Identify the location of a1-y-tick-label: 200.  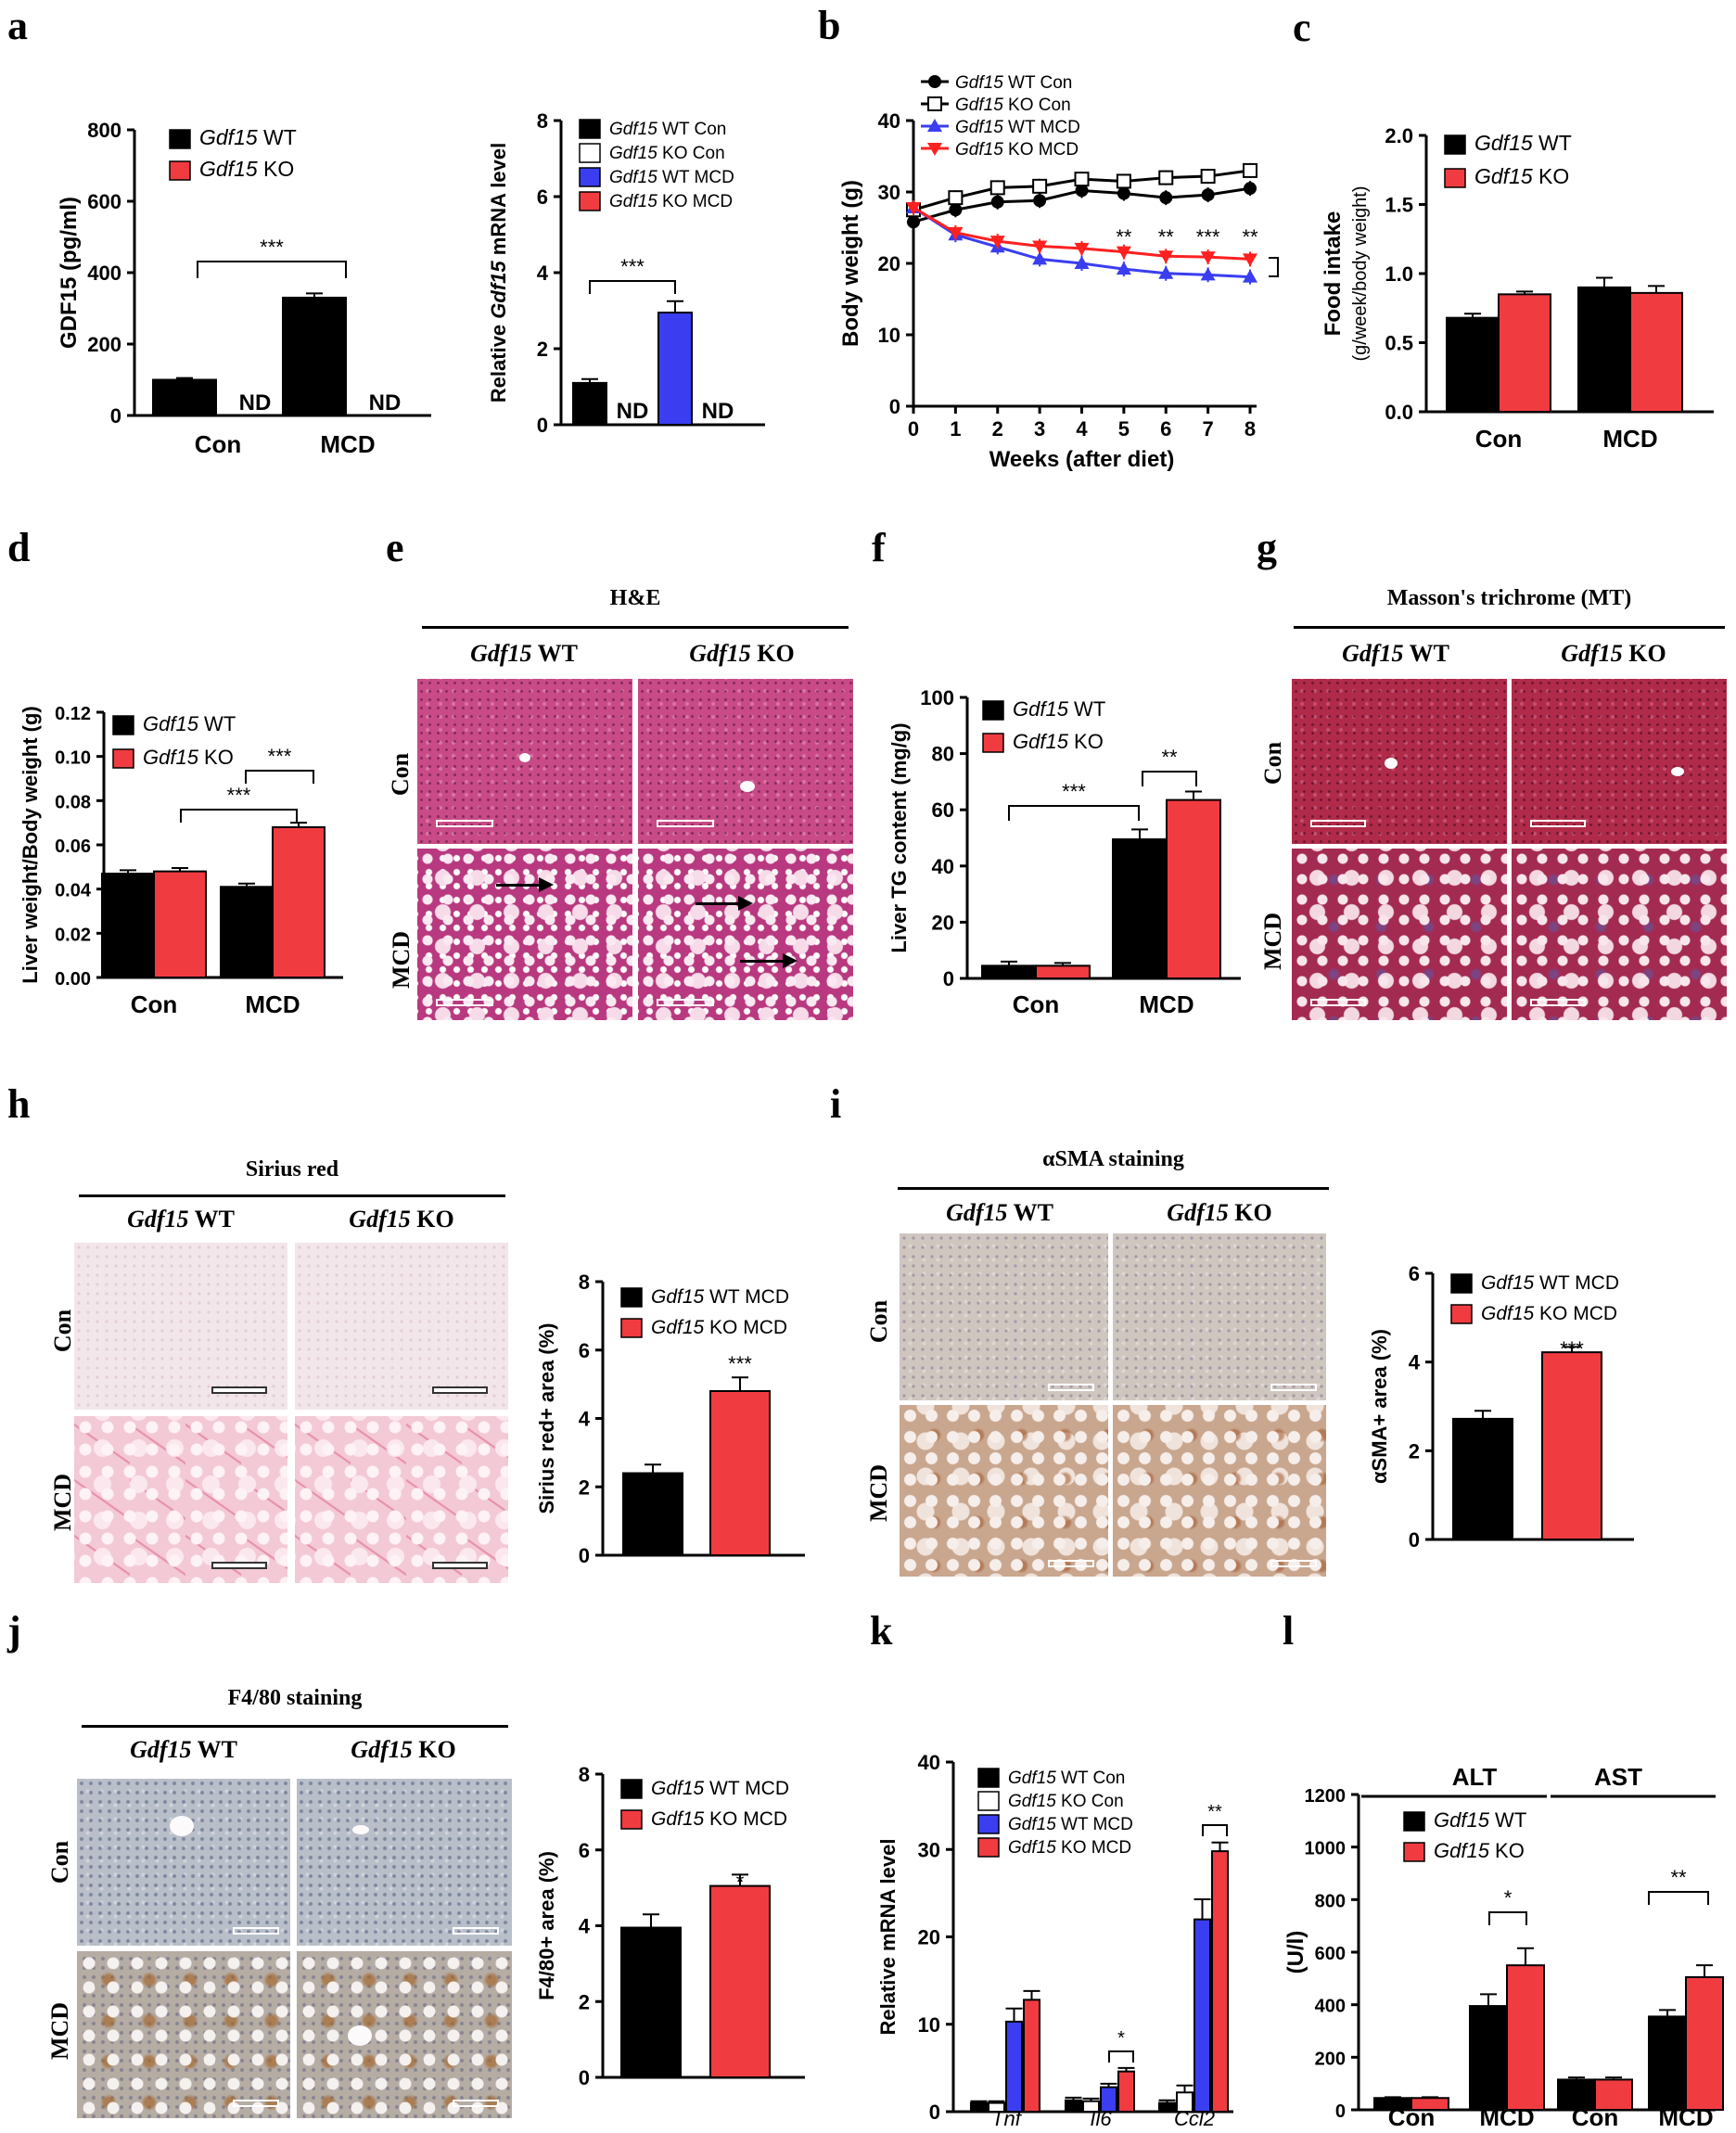
(104, 344).